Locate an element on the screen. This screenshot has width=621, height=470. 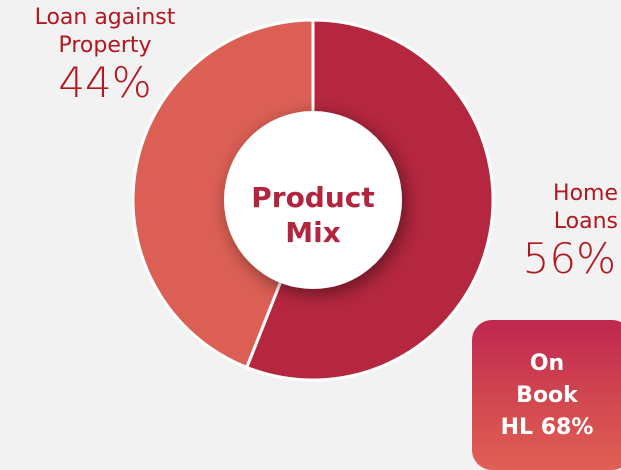
badge-line3: HL 68% is located at coordinates (547, 427).